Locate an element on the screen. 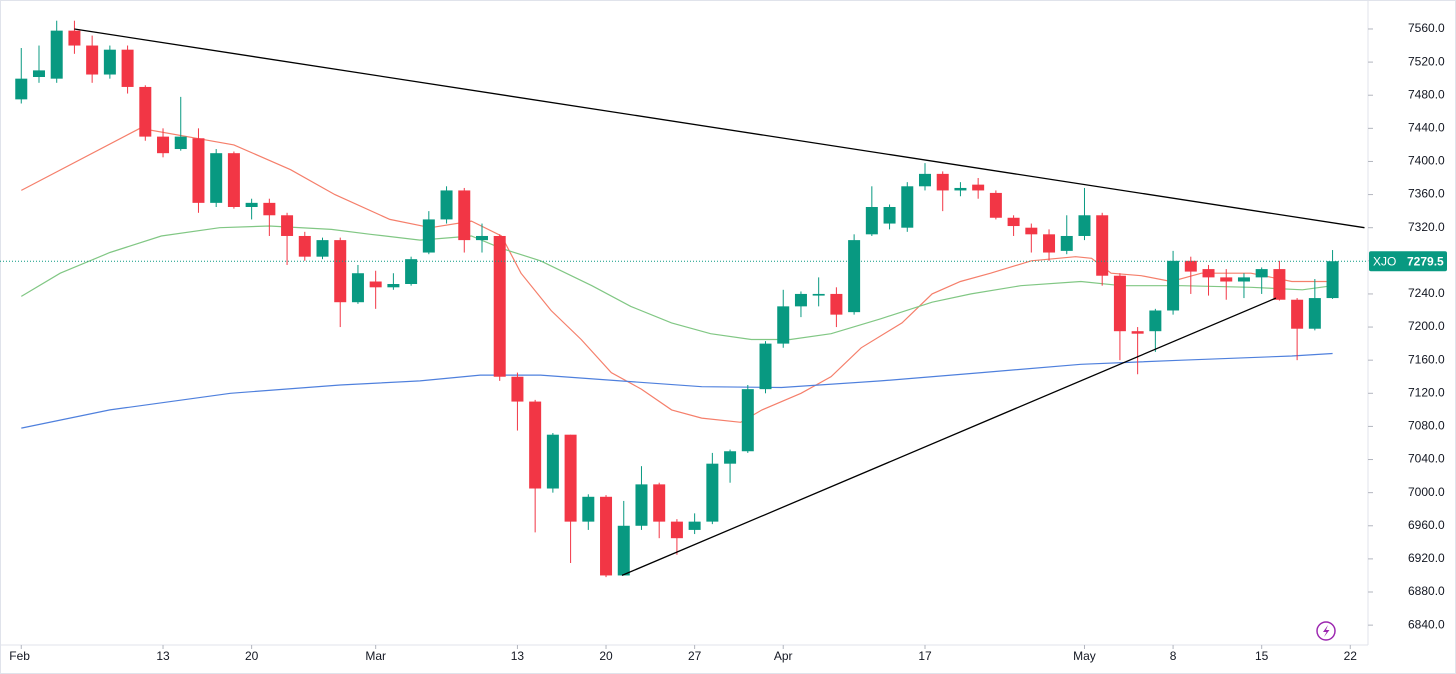 The height and width of the screenshot is (674, 1456). y-tick-label: 7320.0 is located at coordinates (1426, 227).